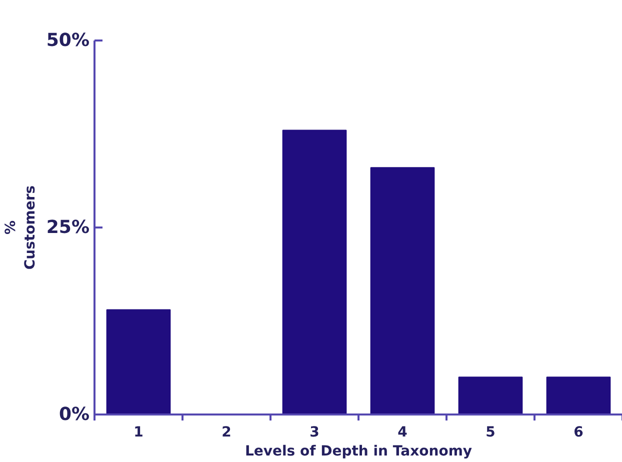  Describe the element at coordinates (68, 40) in the screenshot. I see `y-tick-label: 50%` at that location.